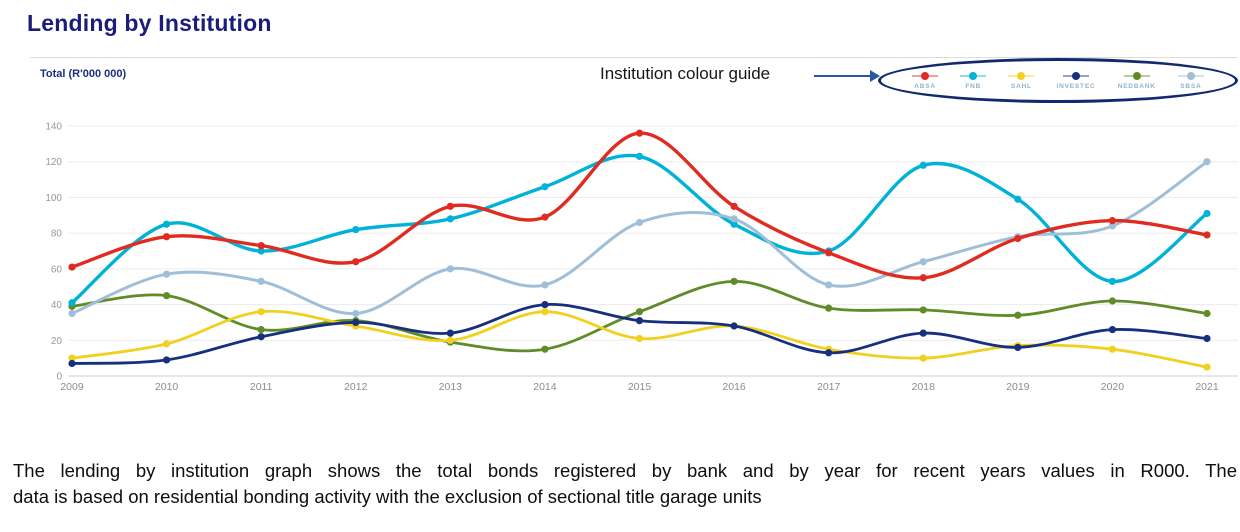 The width and height of the screenshot is (1240, 532). What do you see at coordinates (1021, 86) in the screenshot?
I see `legend-item-label: SAHL` at bounding box center [1021, 86].